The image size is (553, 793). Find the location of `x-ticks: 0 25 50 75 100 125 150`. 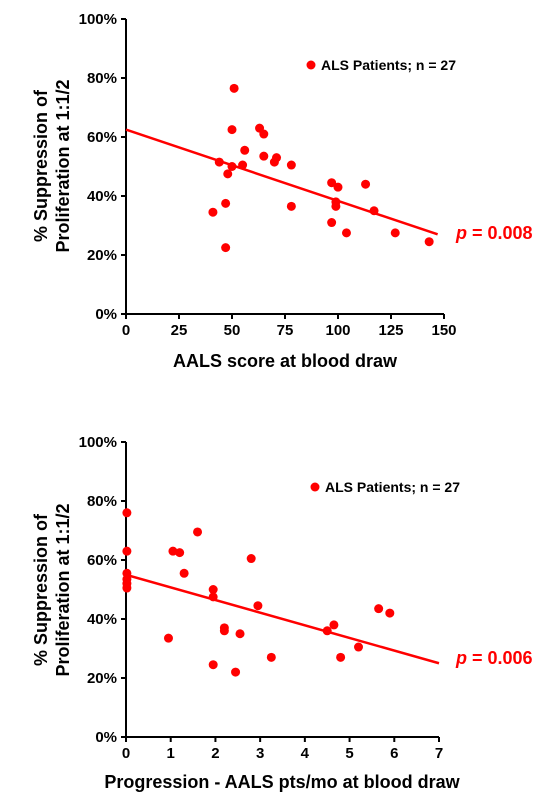

x-ticks: 0 25 50 75 100 125 150 is located at coordinates (289, 326).